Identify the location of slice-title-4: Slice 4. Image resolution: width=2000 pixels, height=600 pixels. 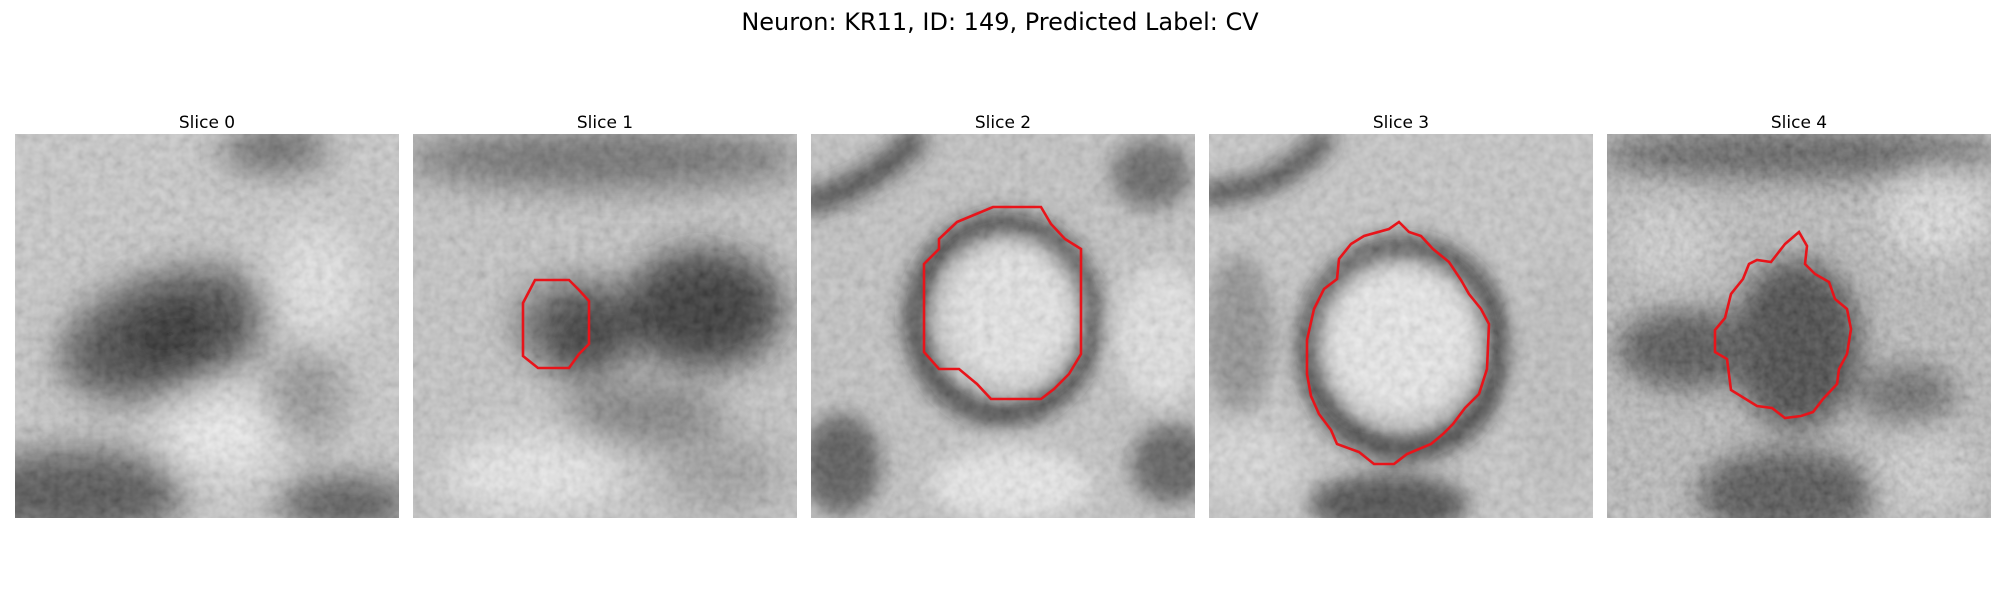
(1799, 123).